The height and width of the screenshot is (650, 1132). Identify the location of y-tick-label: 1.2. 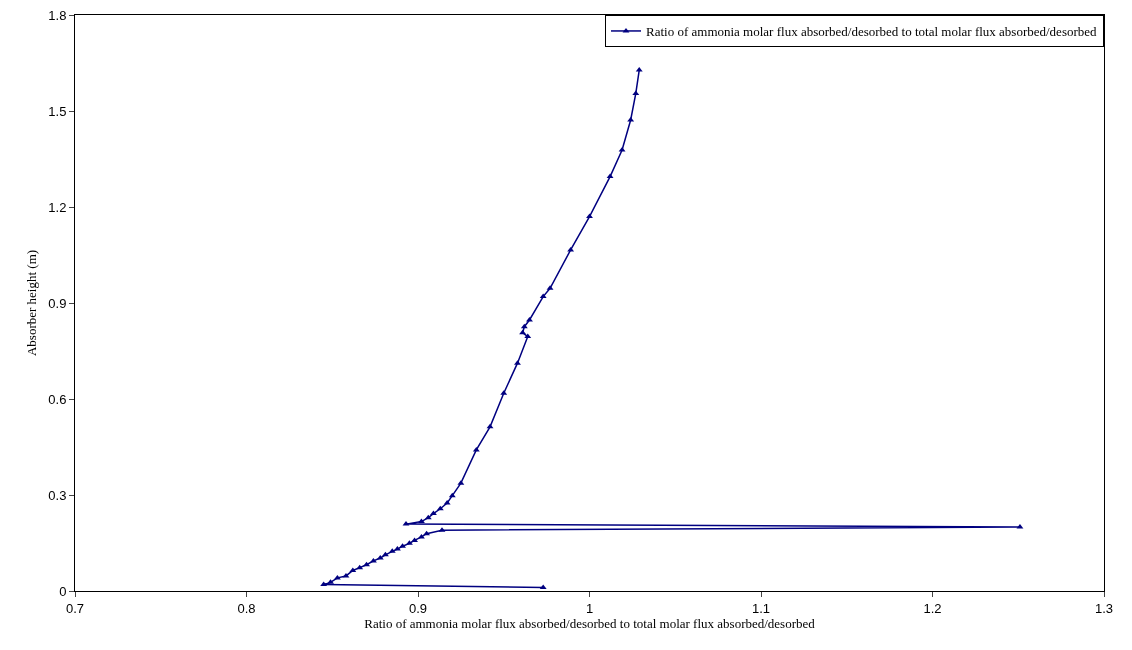
(57, 207).